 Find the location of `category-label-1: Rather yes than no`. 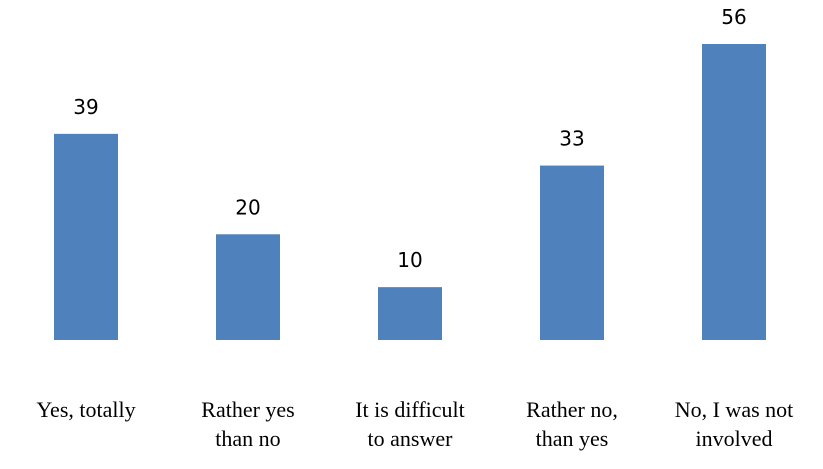

category-label-1: Rather yes than no is located at coordinates (247, 424).